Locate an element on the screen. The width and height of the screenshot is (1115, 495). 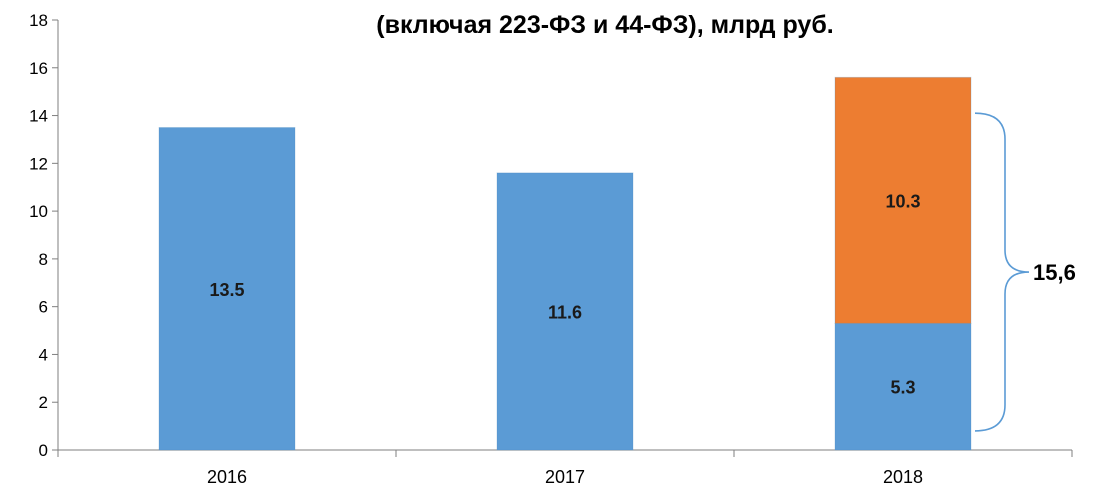
y-tick-label: 4 is located at coordinates (43, 354).